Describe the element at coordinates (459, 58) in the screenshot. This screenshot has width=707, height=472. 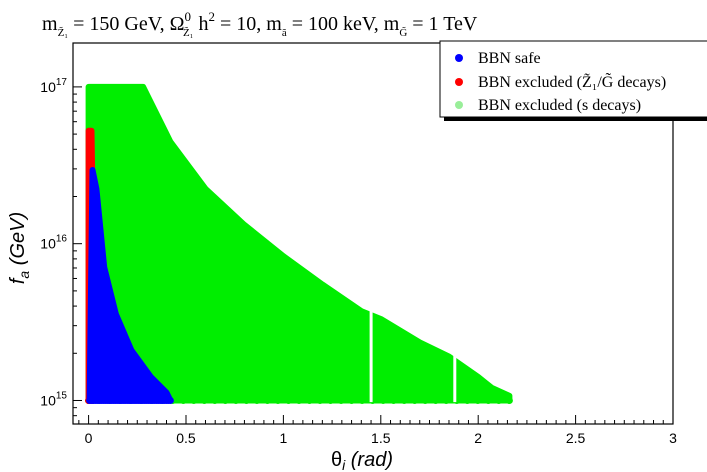
I see `legend-marker-bbn-safe` at that location.